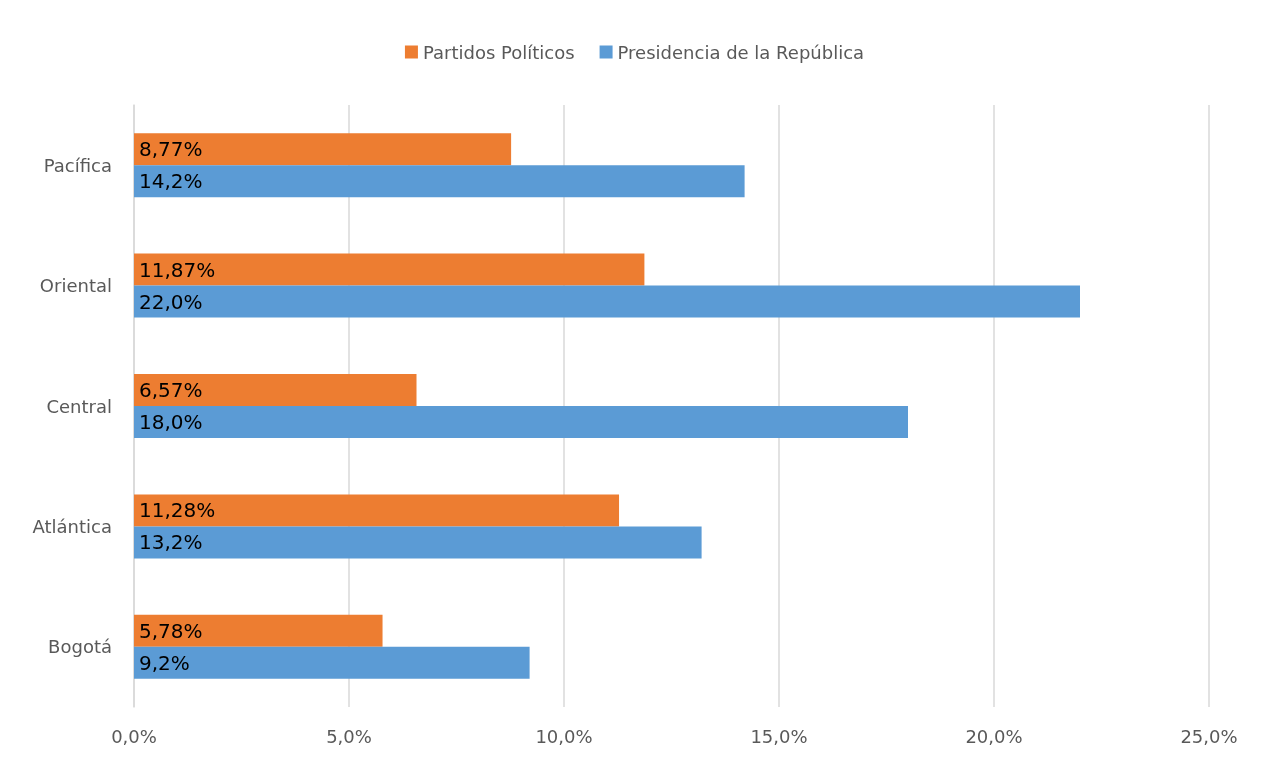 The image size is (1269, 780). I want to click on y-tick-label: Atlántica, so click(72, 526).